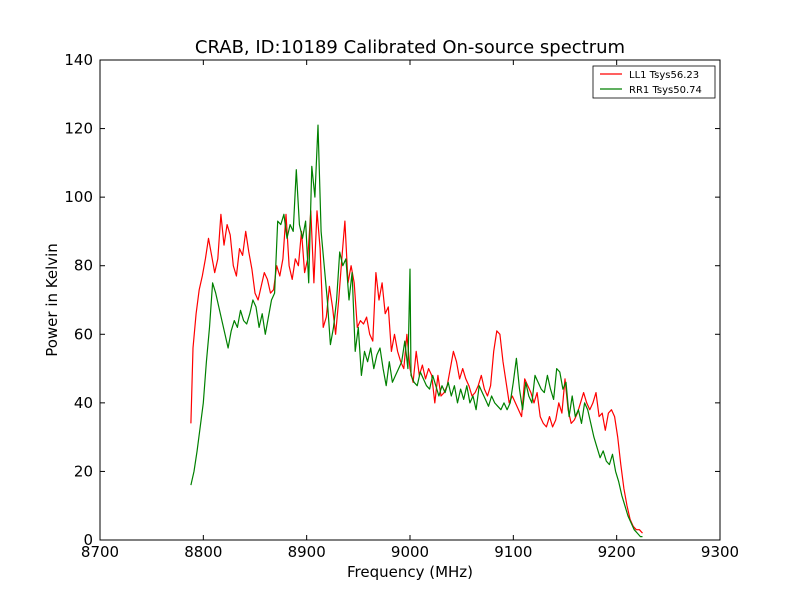 Image resolution: width=800 pixels, height=600 pixels. Describe the element at coordinates (88, 540) in the screenshot. I see `y-tick-label: 0` at that location.